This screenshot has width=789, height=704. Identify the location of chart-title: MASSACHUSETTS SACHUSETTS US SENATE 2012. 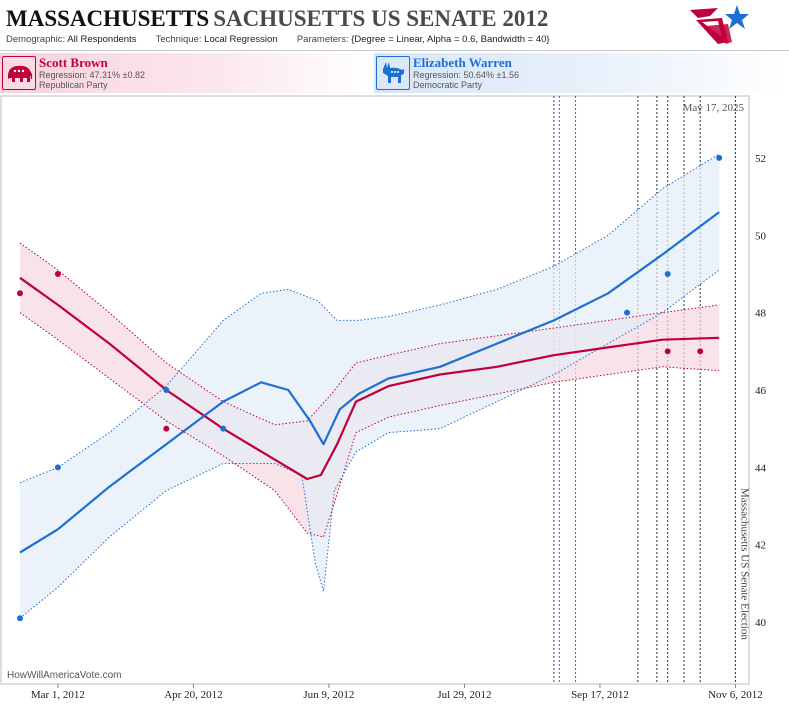
(277, 20).